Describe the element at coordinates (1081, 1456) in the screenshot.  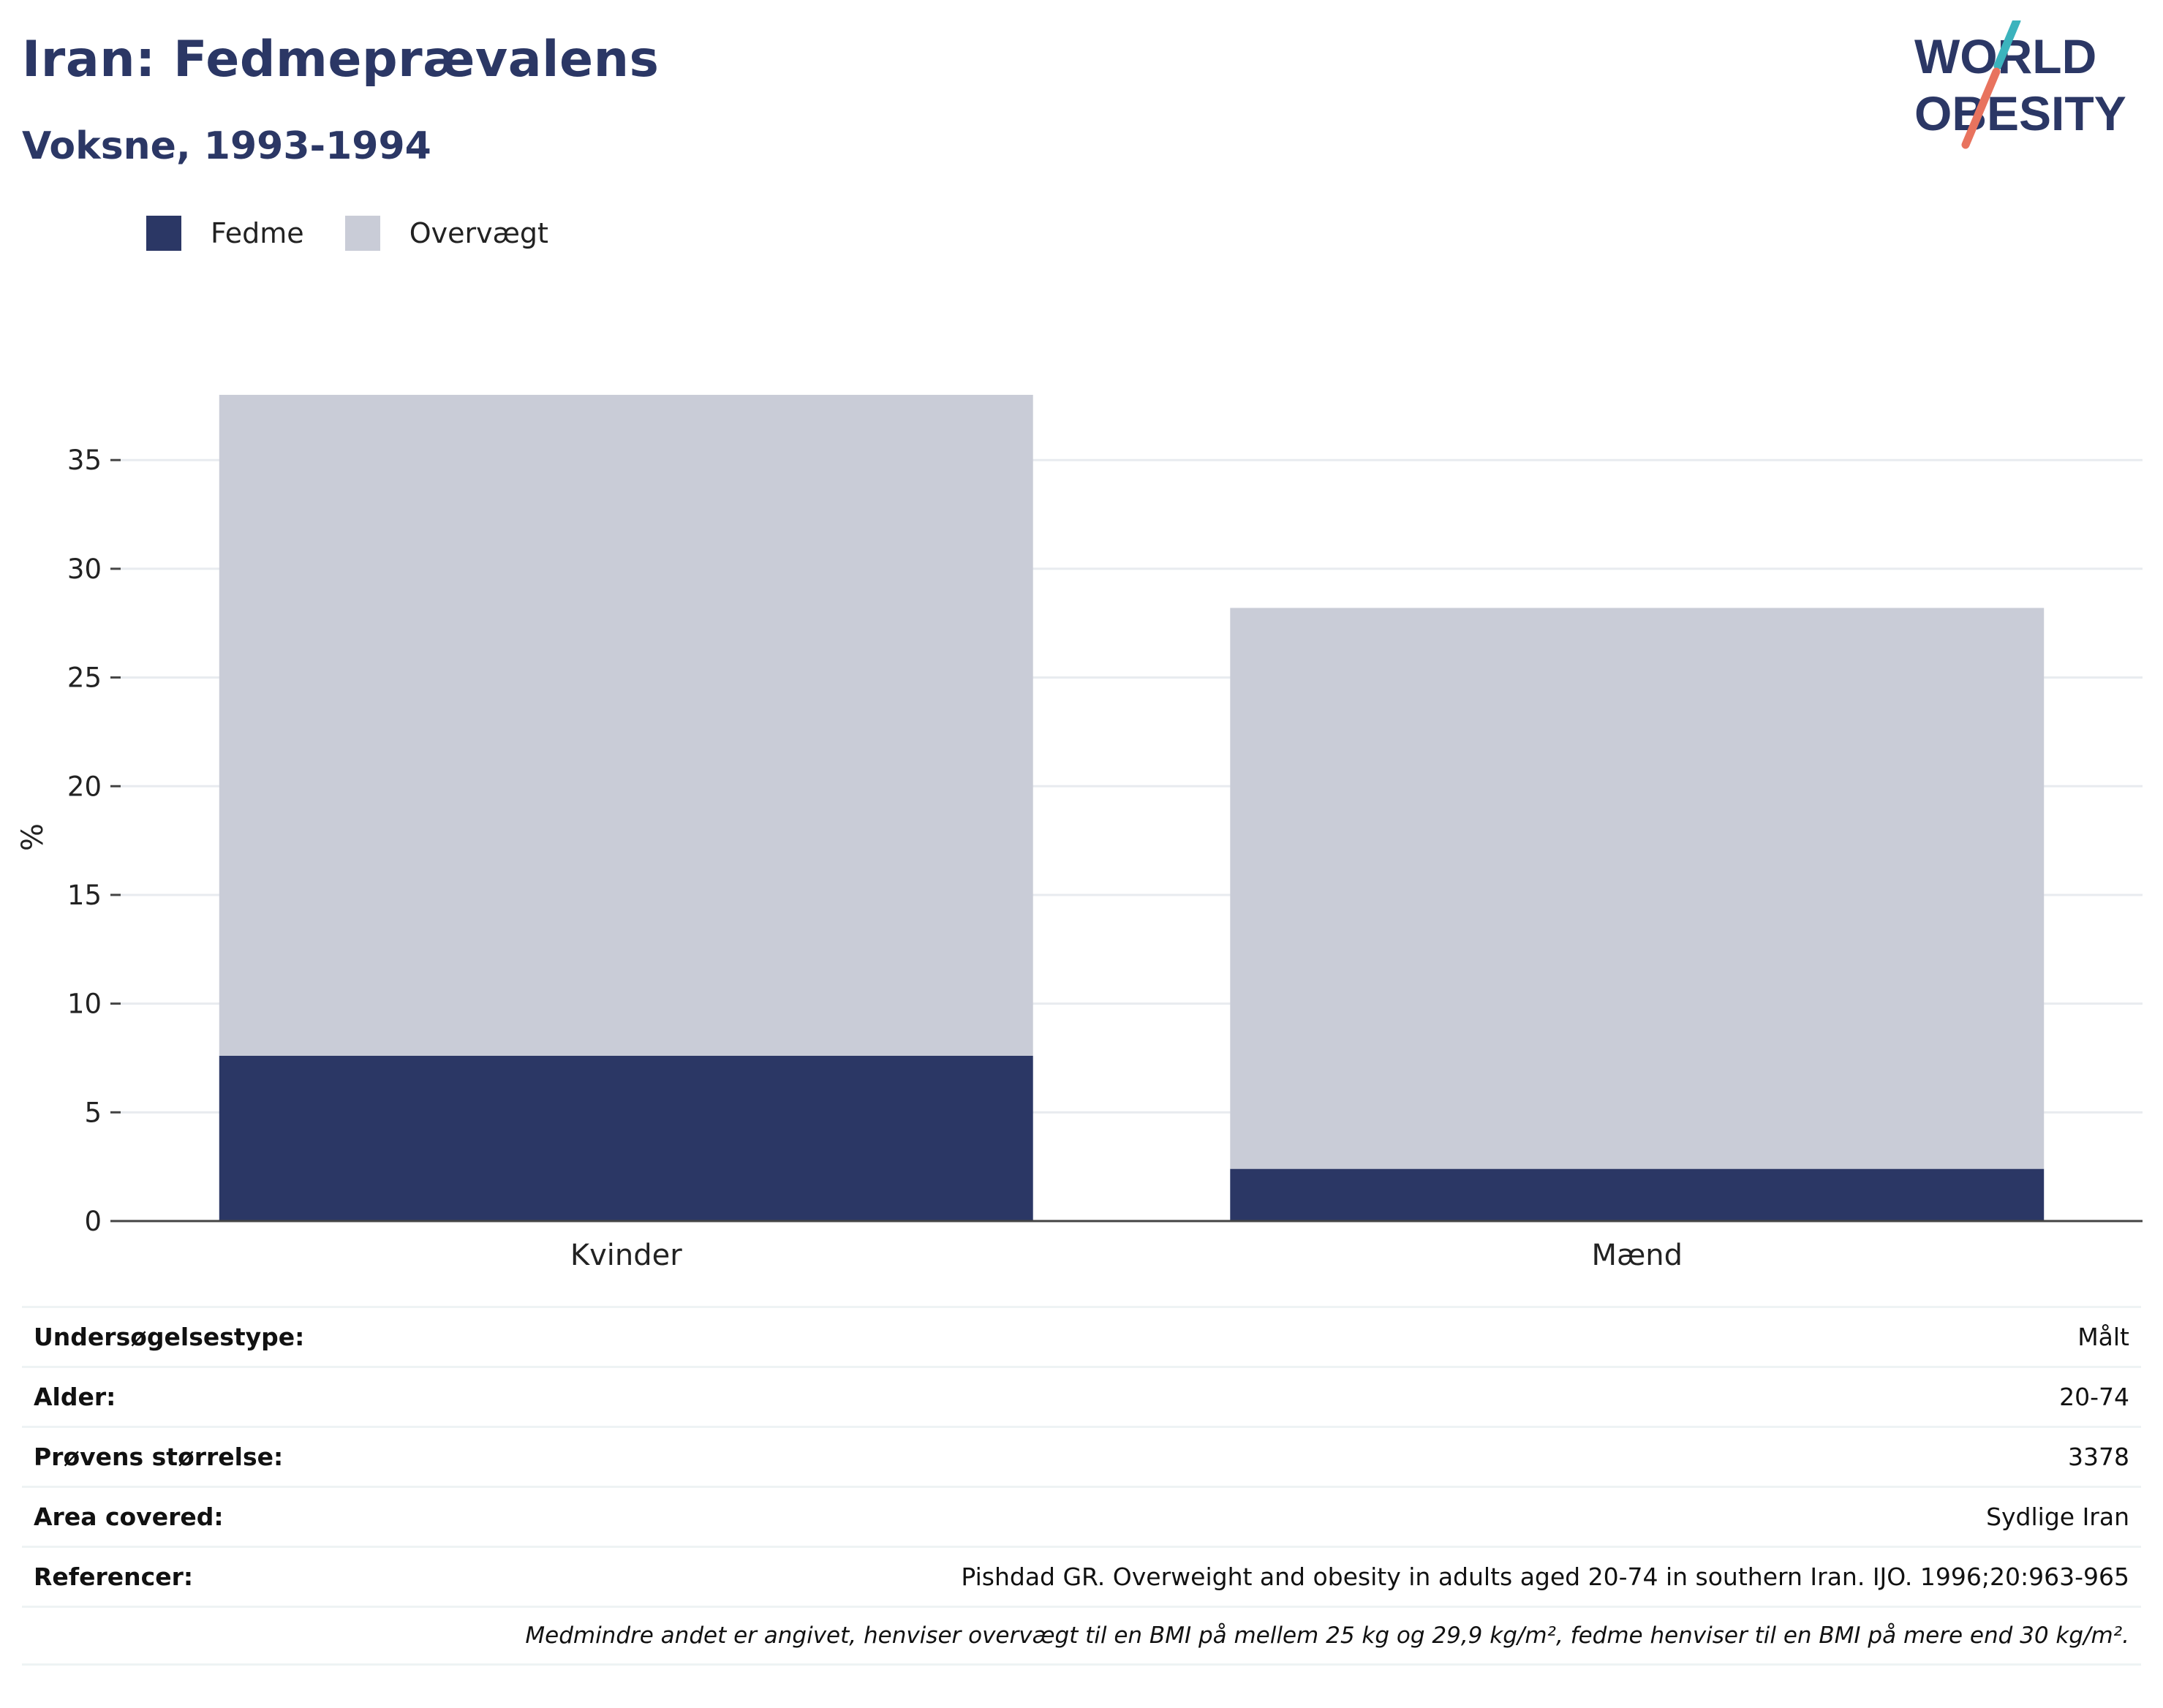
I see `meta-row-sample-size: Prøvens størrelse: 3378` at that location.